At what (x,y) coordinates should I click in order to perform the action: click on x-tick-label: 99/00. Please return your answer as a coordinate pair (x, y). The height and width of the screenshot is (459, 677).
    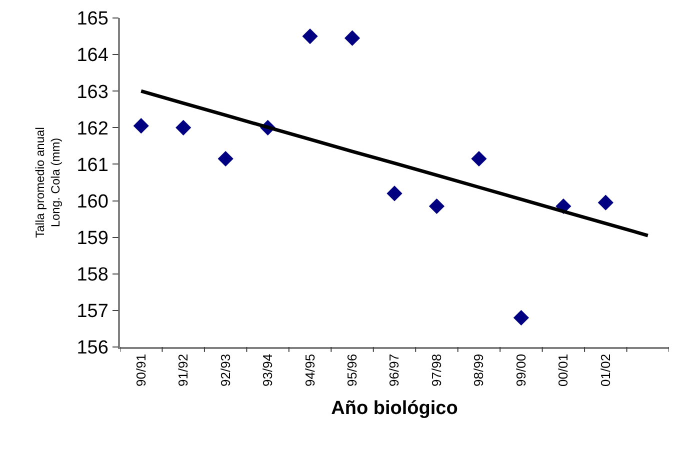
    Looking at the image, I should click on (520, 370).